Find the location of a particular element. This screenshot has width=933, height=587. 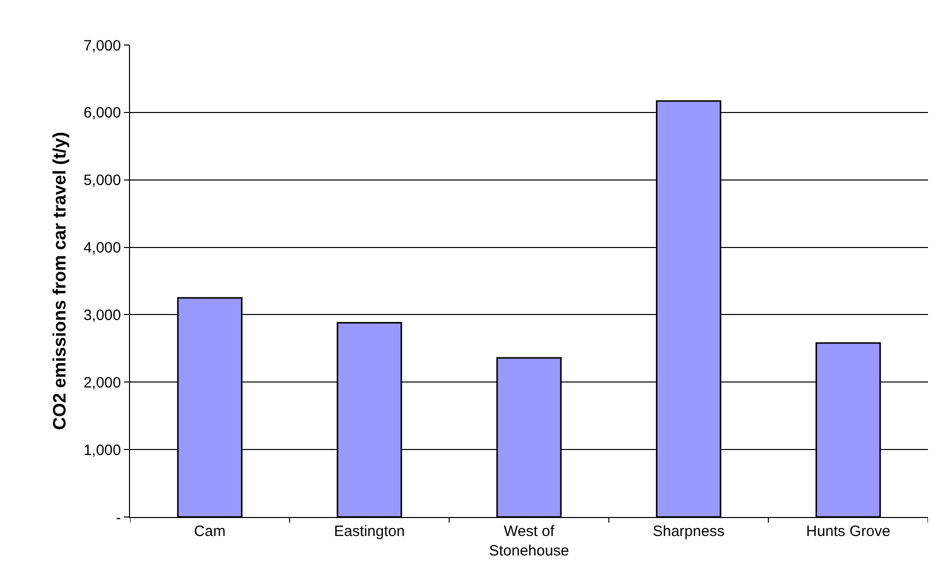

y-tick-label: 5,000 is located at coordinates (102, 181).